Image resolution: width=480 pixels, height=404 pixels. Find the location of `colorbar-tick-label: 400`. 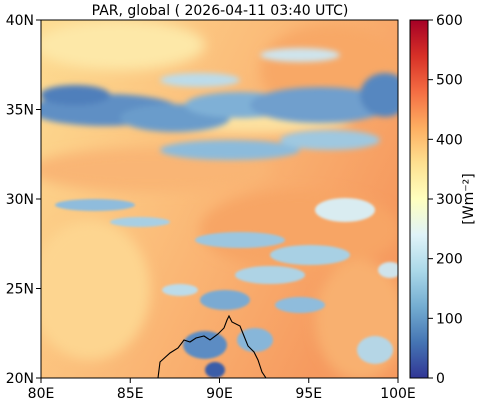

colorbar-tick-label: 400 is located at coordinates (449, 140).